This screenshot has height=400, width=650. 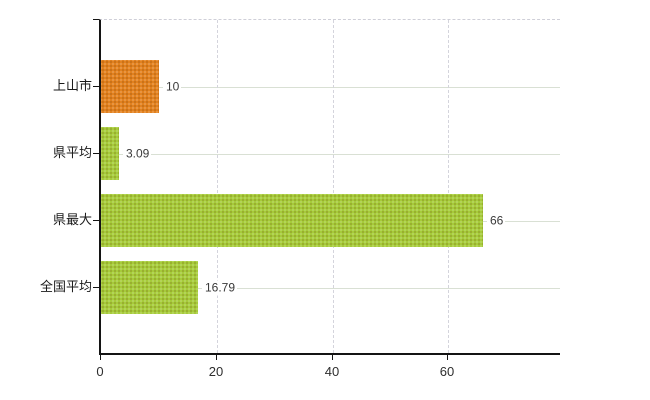 What do you see at coordinates (332, 371) in the screenshot?
I see `x-tick-label: 40` at bounding box center [332, 371].